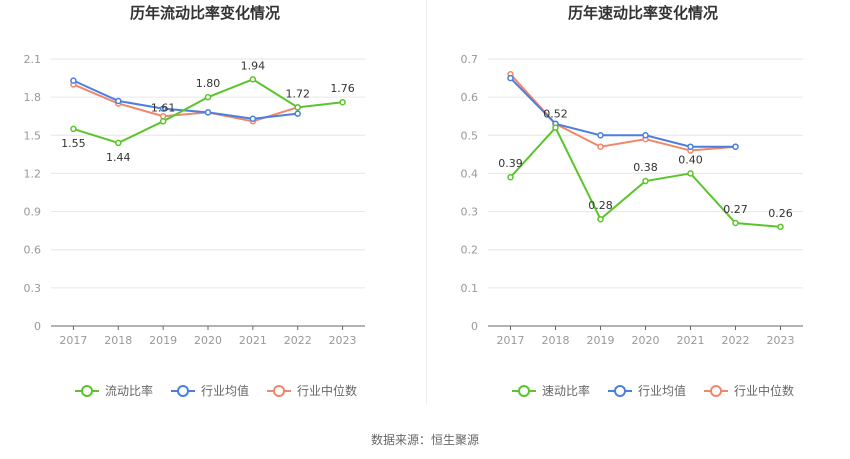 The height and width of the screenshot is (459, 850). What do you see at coordinates (643, 13) in the screenshot?
I see `chart-title: 历年速动比率变化情况` at bounding box center [643, 13].